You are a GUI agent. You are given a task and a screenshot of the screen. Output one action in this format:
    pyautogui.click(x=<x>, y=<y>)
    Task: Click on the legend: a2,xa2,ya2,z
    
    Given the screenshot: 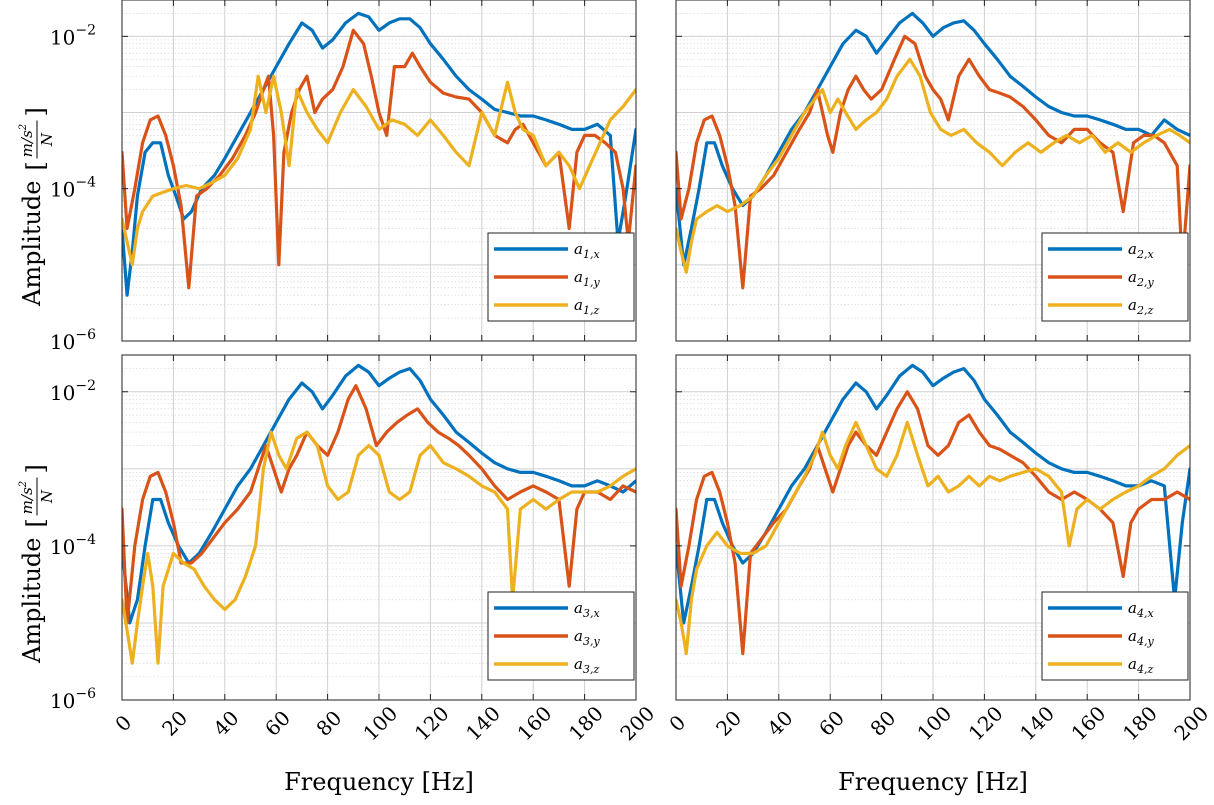 What is the action you would take?
    pyautogui.click(x=1115, y=277)
    